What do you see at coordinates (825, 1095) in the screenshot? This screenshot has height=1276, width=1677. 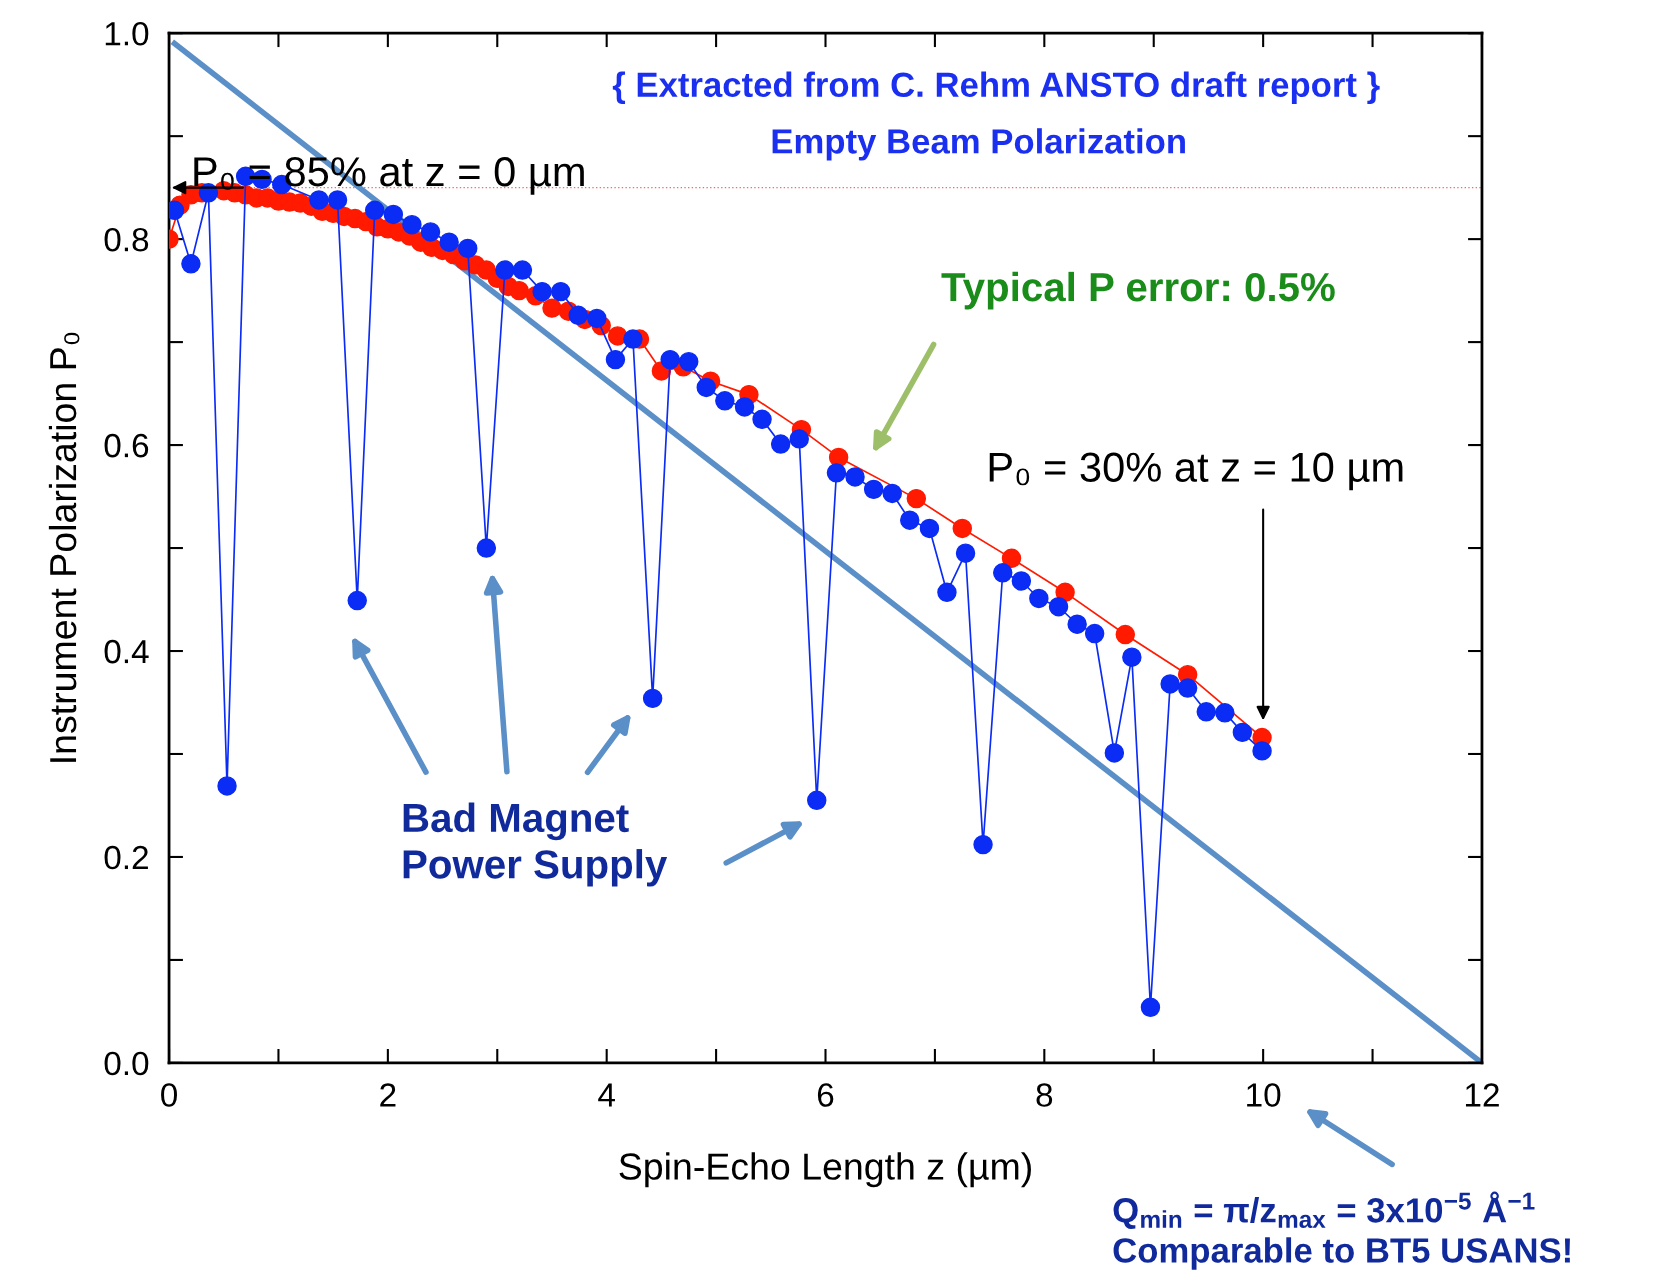 I see `x-tick-label: 6` at bounding box center [825, 1095].